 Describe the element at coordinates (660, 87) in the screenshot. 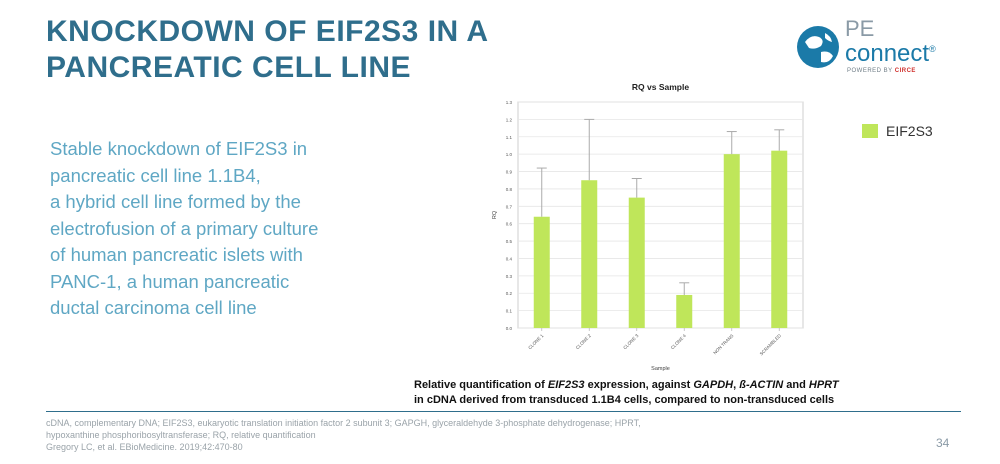

I see `chart-title: RQ vs Sample` at that location.